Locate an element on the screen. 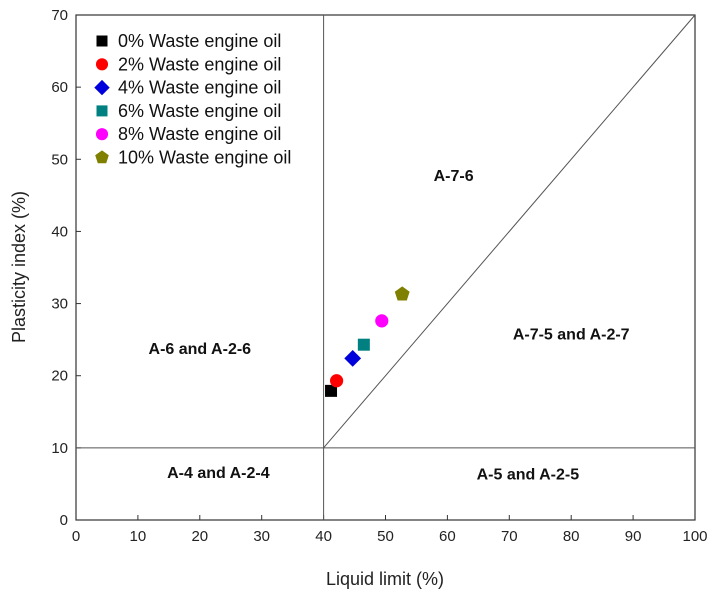  x-tick-label: 70 is located at coordinates (509, 536).